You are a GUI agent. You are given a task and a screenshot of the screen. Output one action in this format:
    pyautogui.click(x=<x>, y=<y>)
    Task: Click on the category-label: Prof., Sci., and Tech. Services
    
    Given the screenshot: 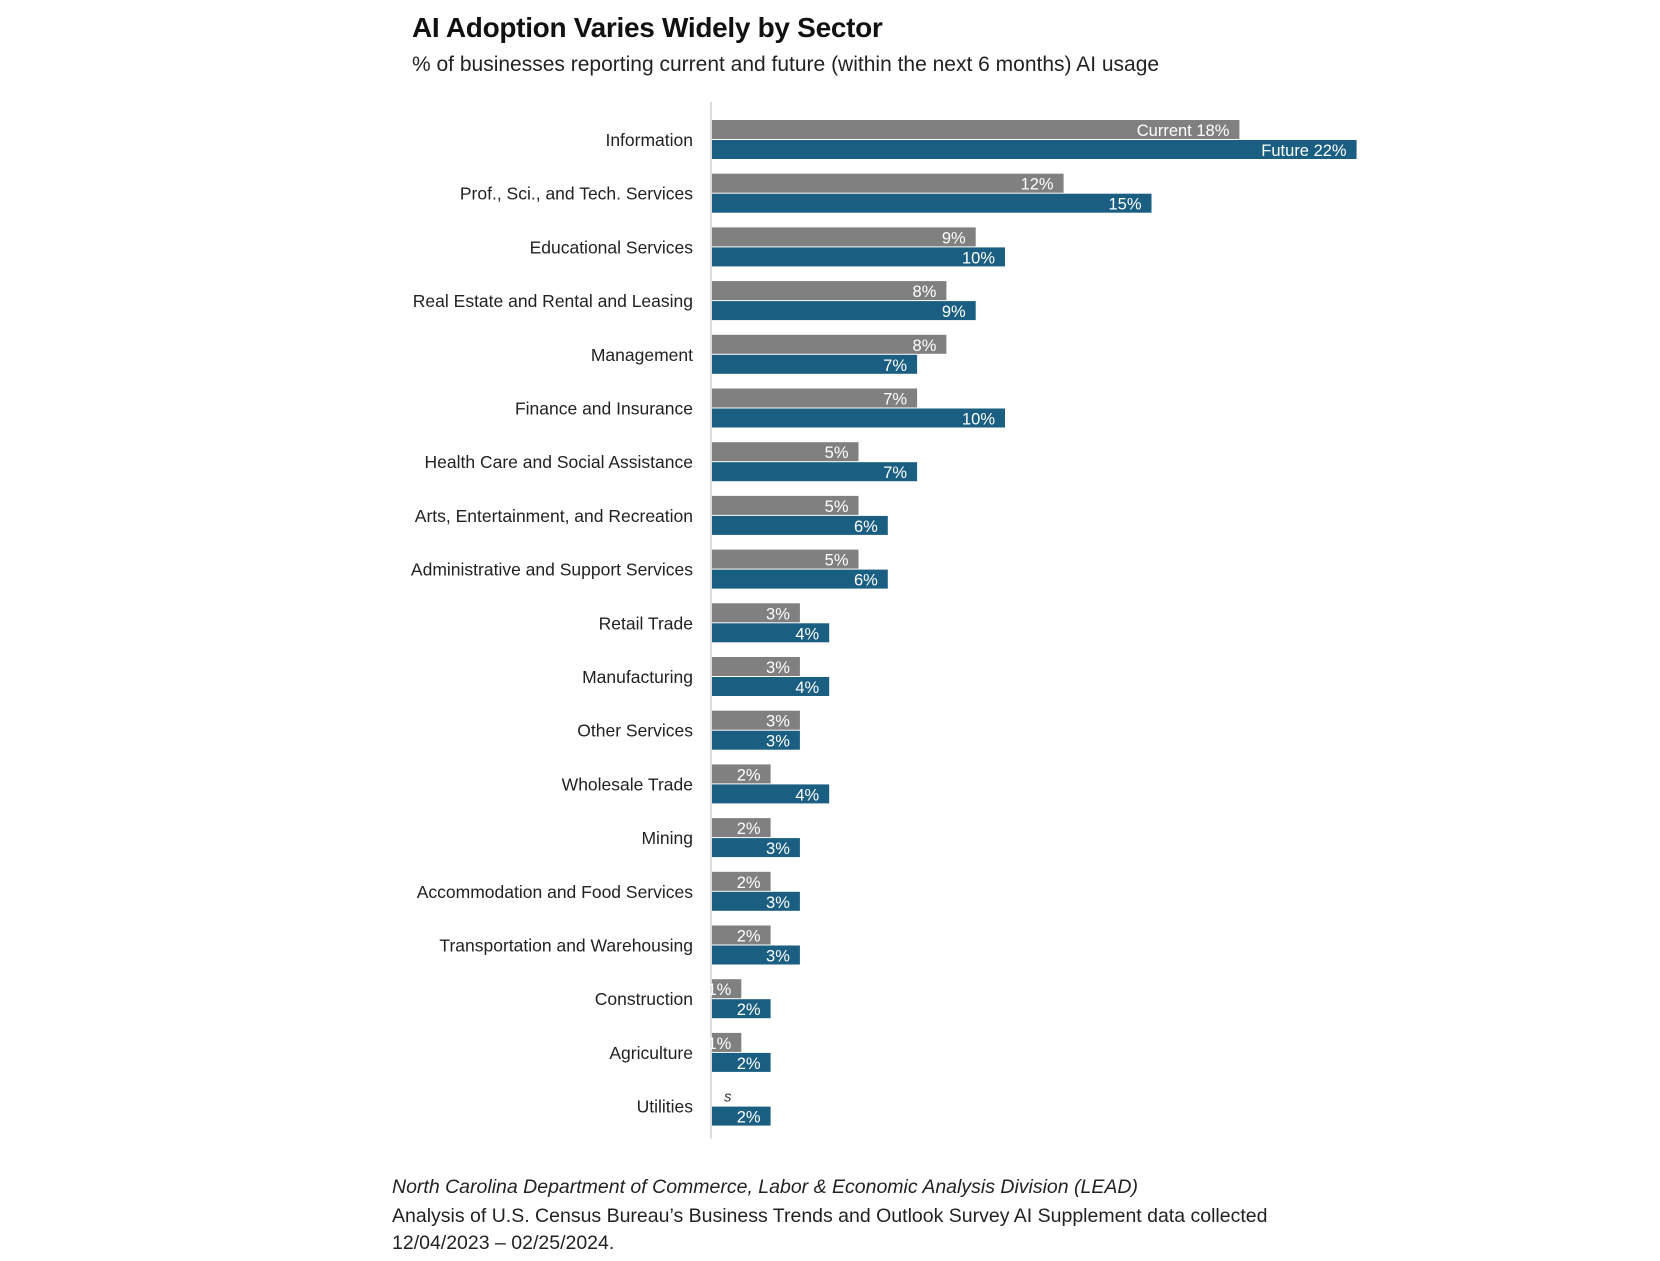 What is the action you would take?
    pyautogui.click(x=576, y=194)
    